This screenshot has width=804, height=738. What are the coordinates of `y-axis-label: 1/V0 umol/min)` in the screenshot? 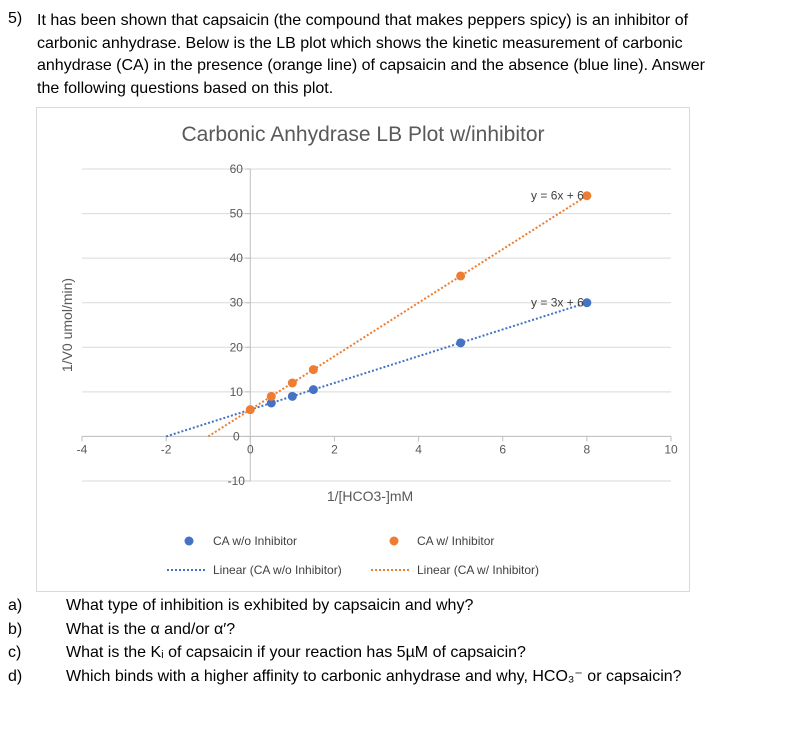 It's located at (67, 325).